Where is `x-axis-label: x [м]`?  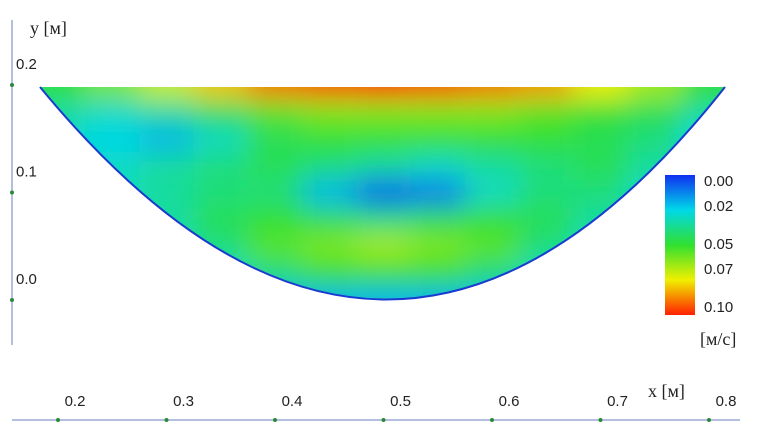
x-axis-label: x [м] is located at coordinates (666, 391).